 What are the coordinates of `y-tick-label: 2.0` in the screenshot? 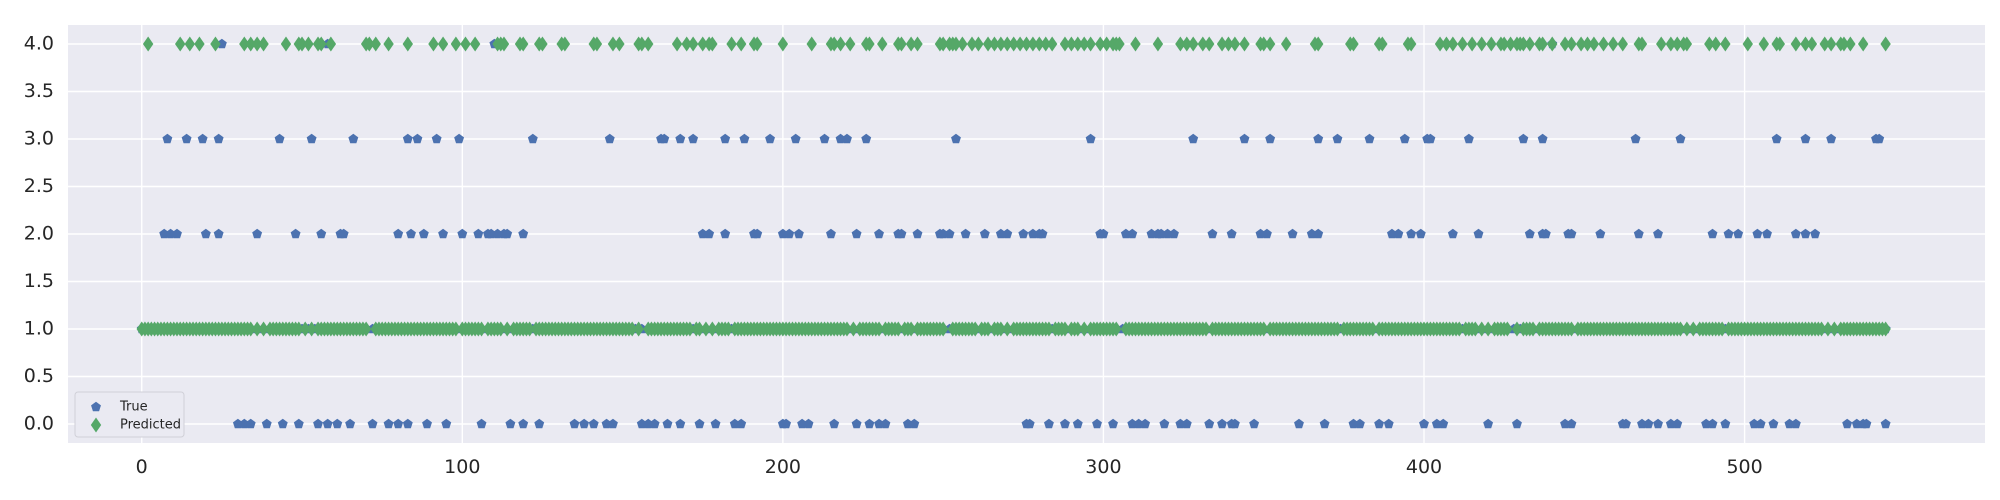 It's located at (39, 234).